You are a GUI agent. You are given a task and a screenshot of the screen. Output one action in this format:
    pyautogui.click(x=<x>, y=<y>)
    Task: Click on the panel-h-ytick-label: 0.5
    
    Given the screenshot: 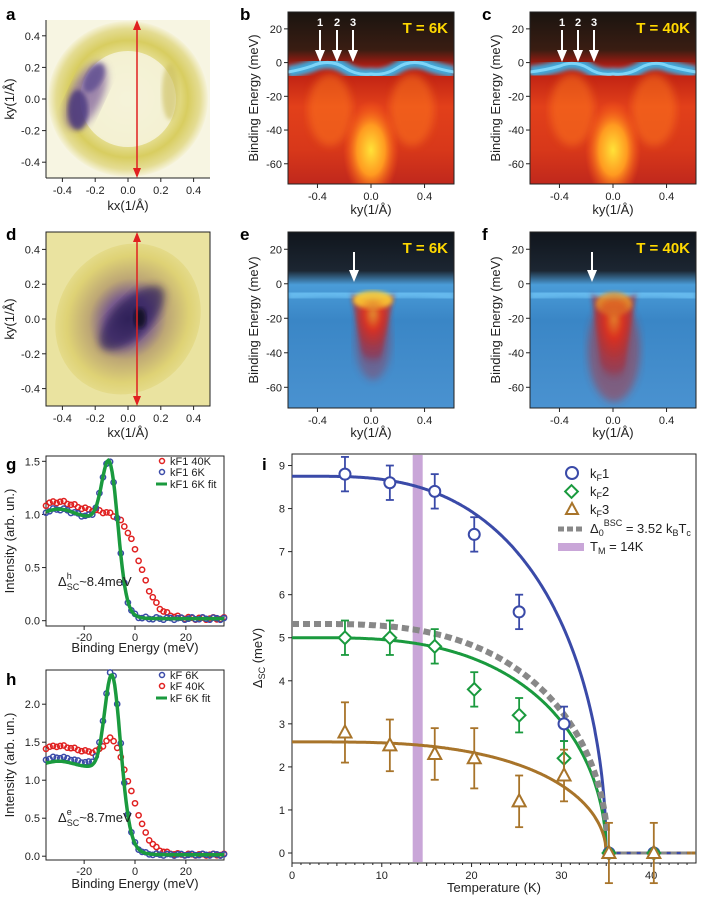 What is the action you would take?
    pyautogui.click(x=32, y=819)
    